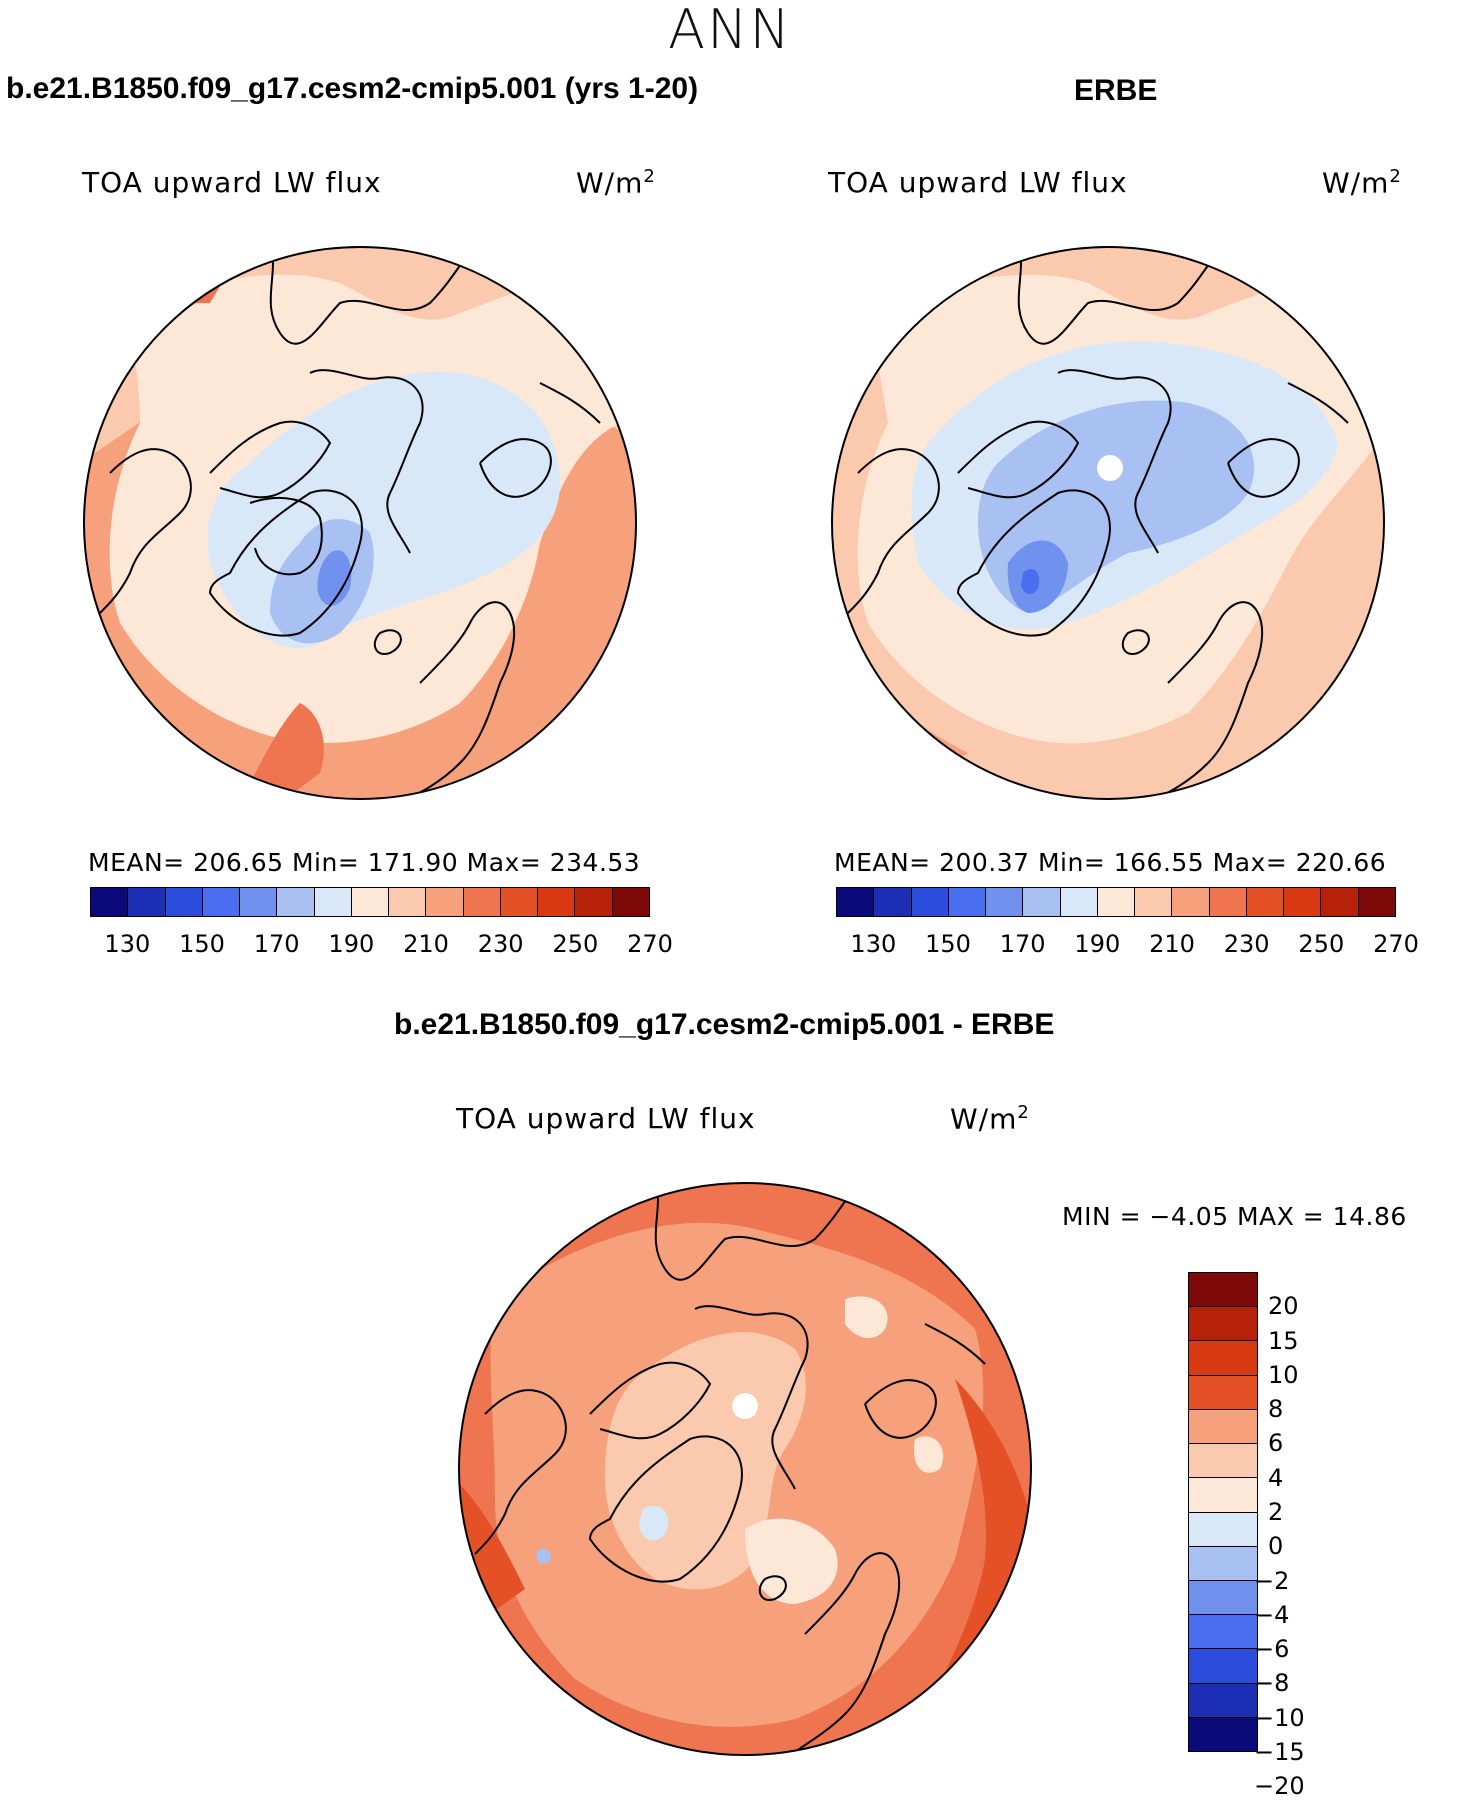 This screenshot has height=1800, width=1460. I want to click on diff-units-label: W/m2, so click(990, 1119).